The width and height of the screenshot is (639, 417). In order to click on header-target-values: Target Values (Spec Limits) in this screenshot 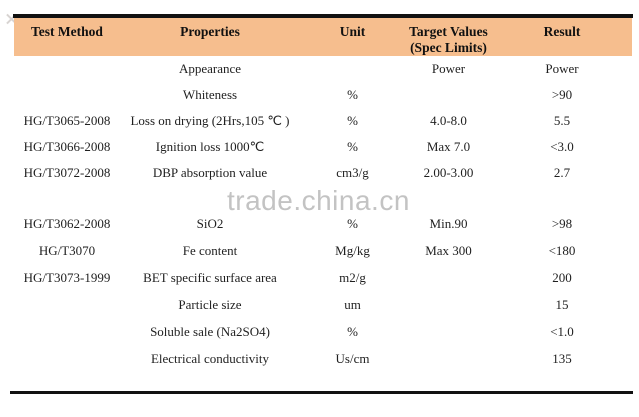, I will do `click(448, 37)`.